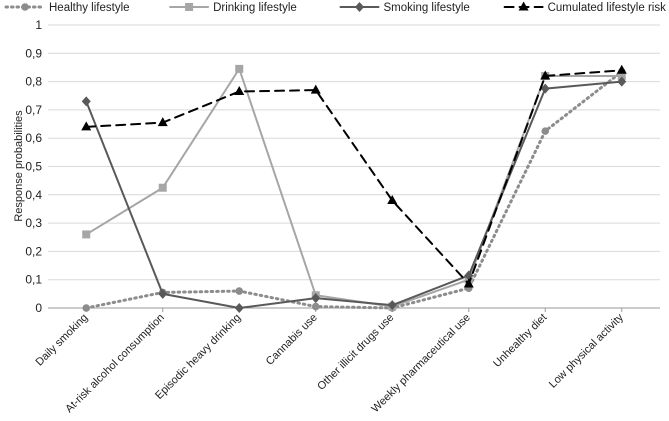  I want to click on y-tick-label: 0,5, so click(33, 167).